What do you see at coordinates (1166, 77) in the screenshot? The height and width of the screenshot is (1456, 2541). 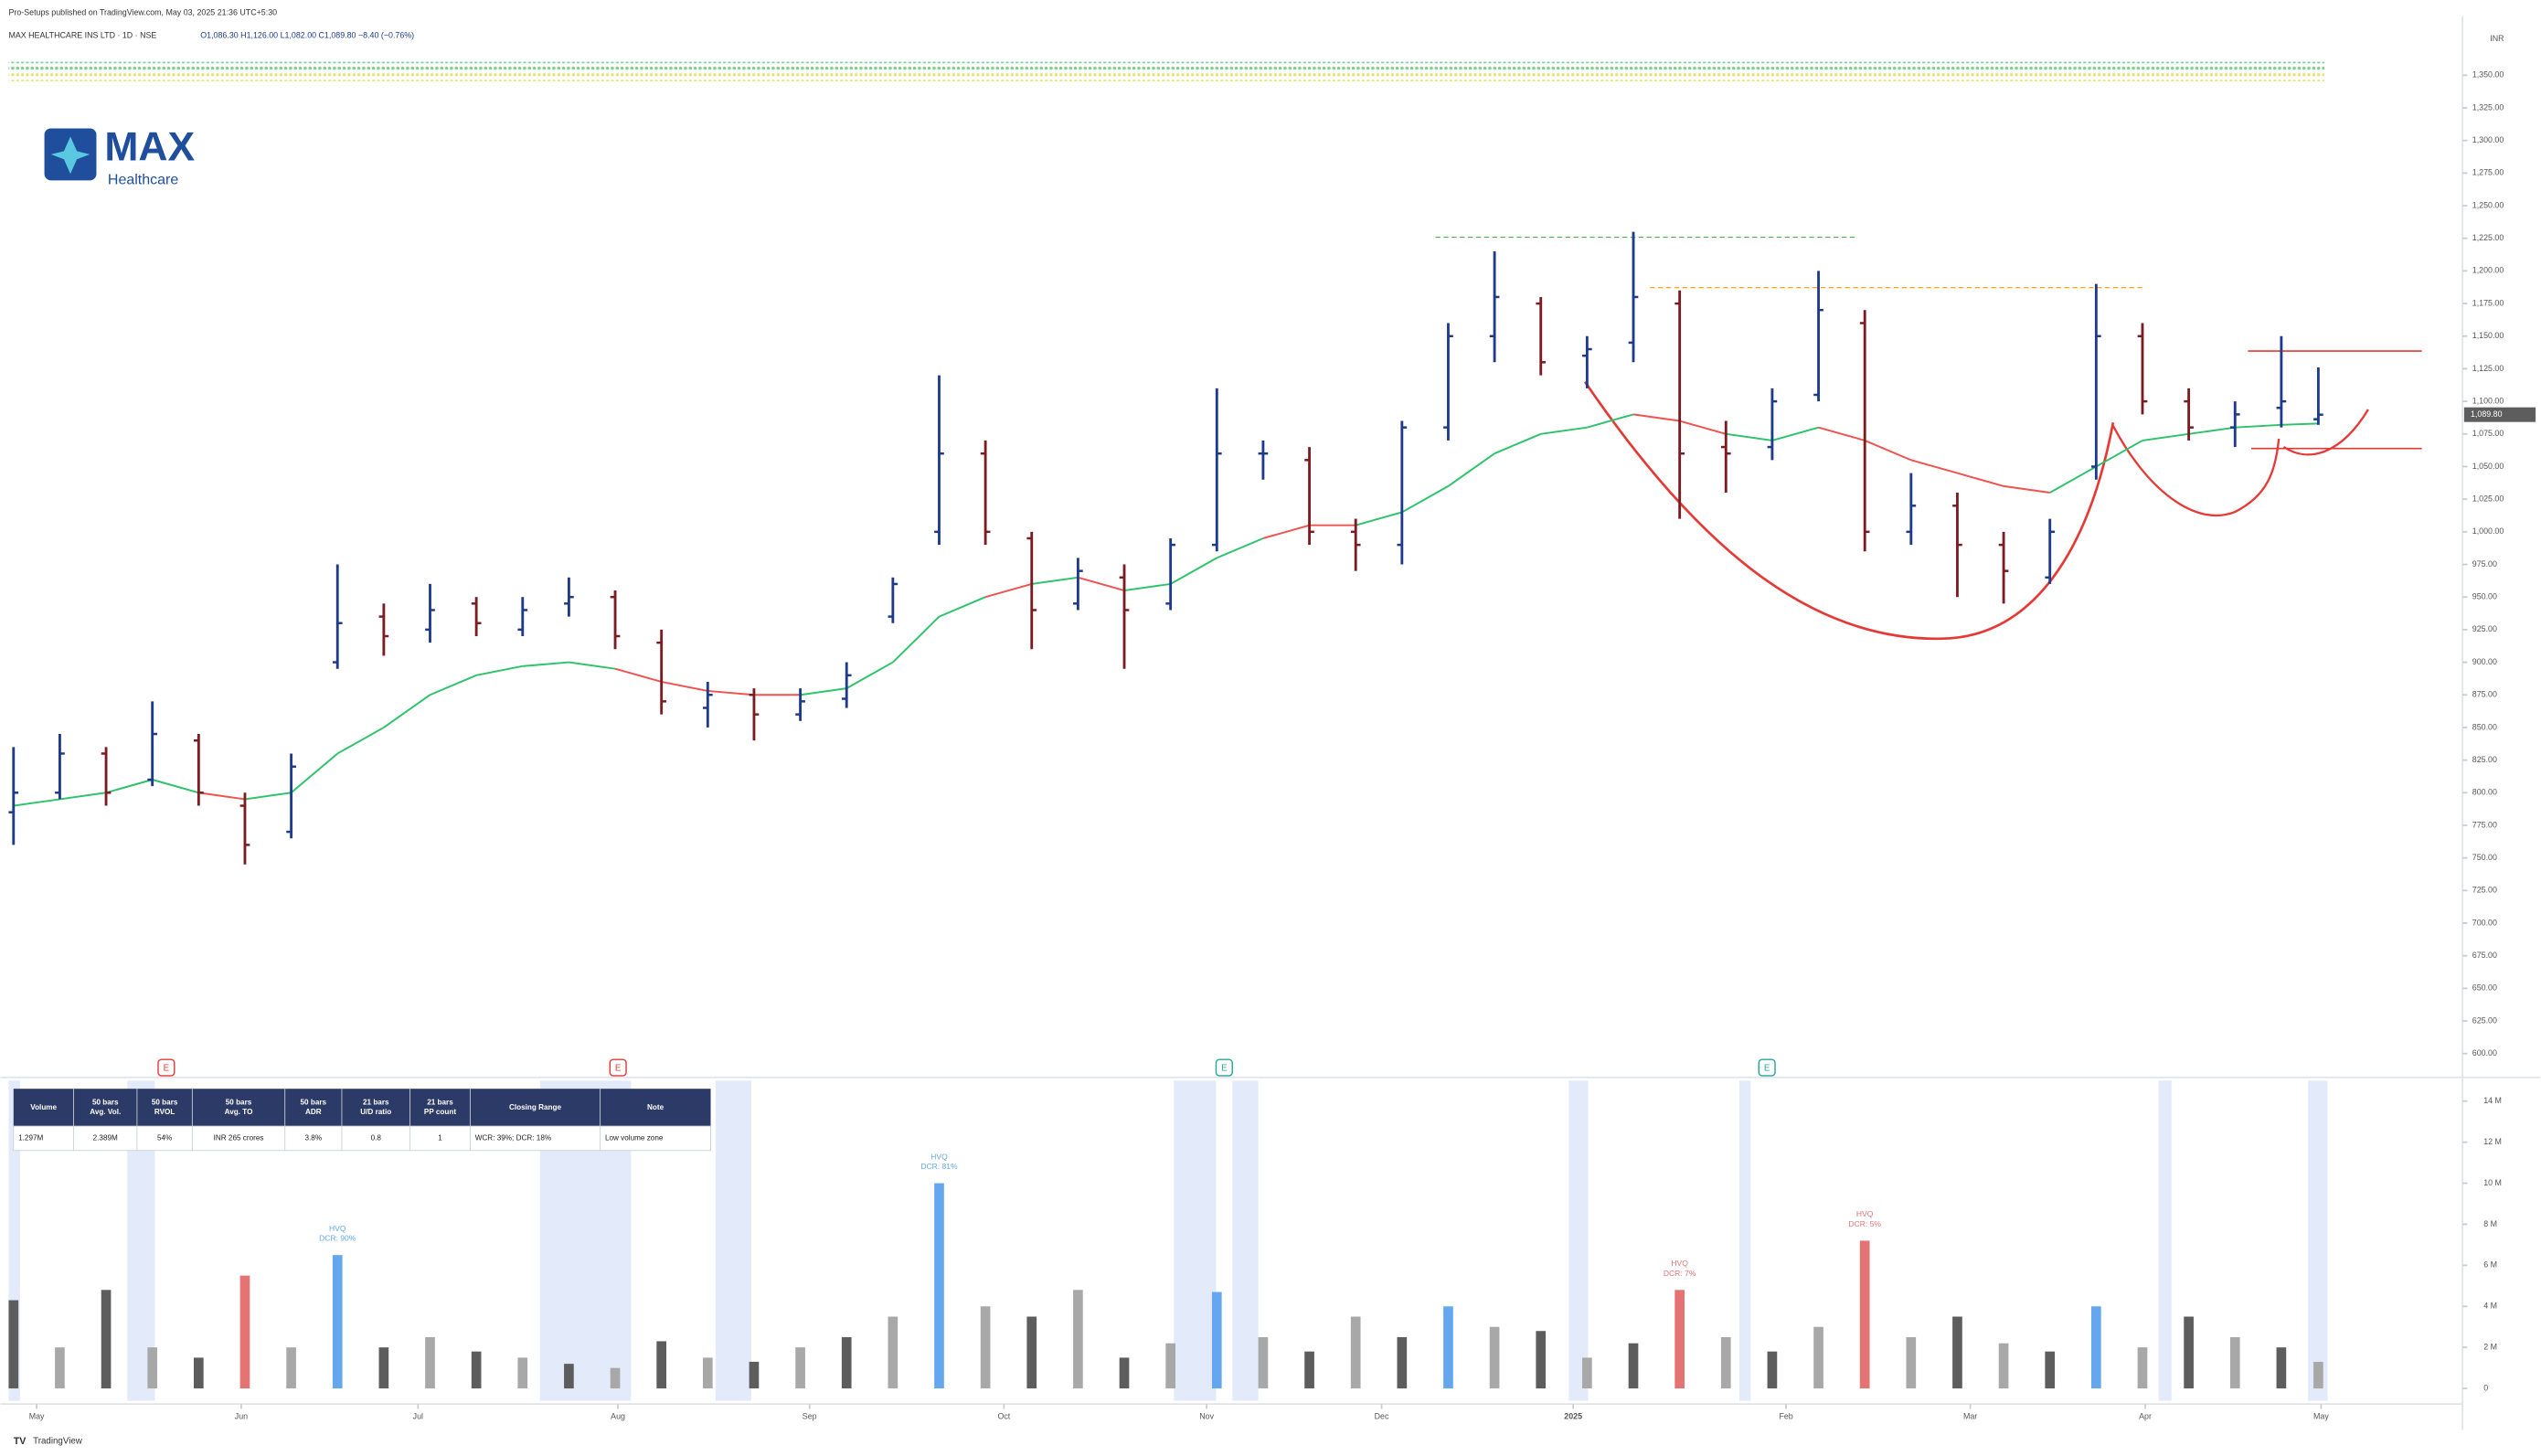 I see `signal-strip` at bounding box center [1166, 77].